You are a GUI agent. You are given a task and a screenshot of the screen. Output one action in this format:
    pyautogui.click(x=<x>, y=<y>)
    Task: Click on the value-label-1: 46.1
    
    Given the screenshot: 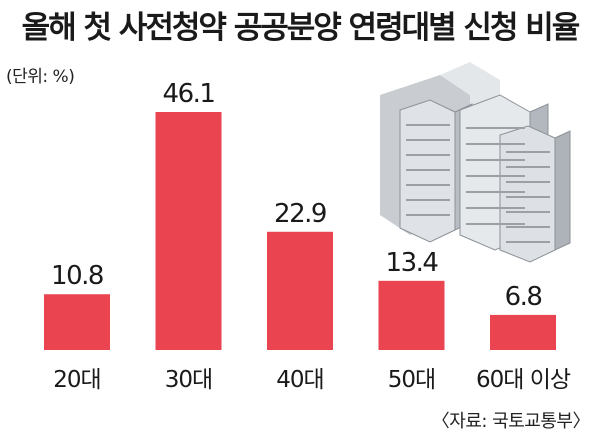 What is the action you would take?
    pyautogui.click(x=189, y=94)
    